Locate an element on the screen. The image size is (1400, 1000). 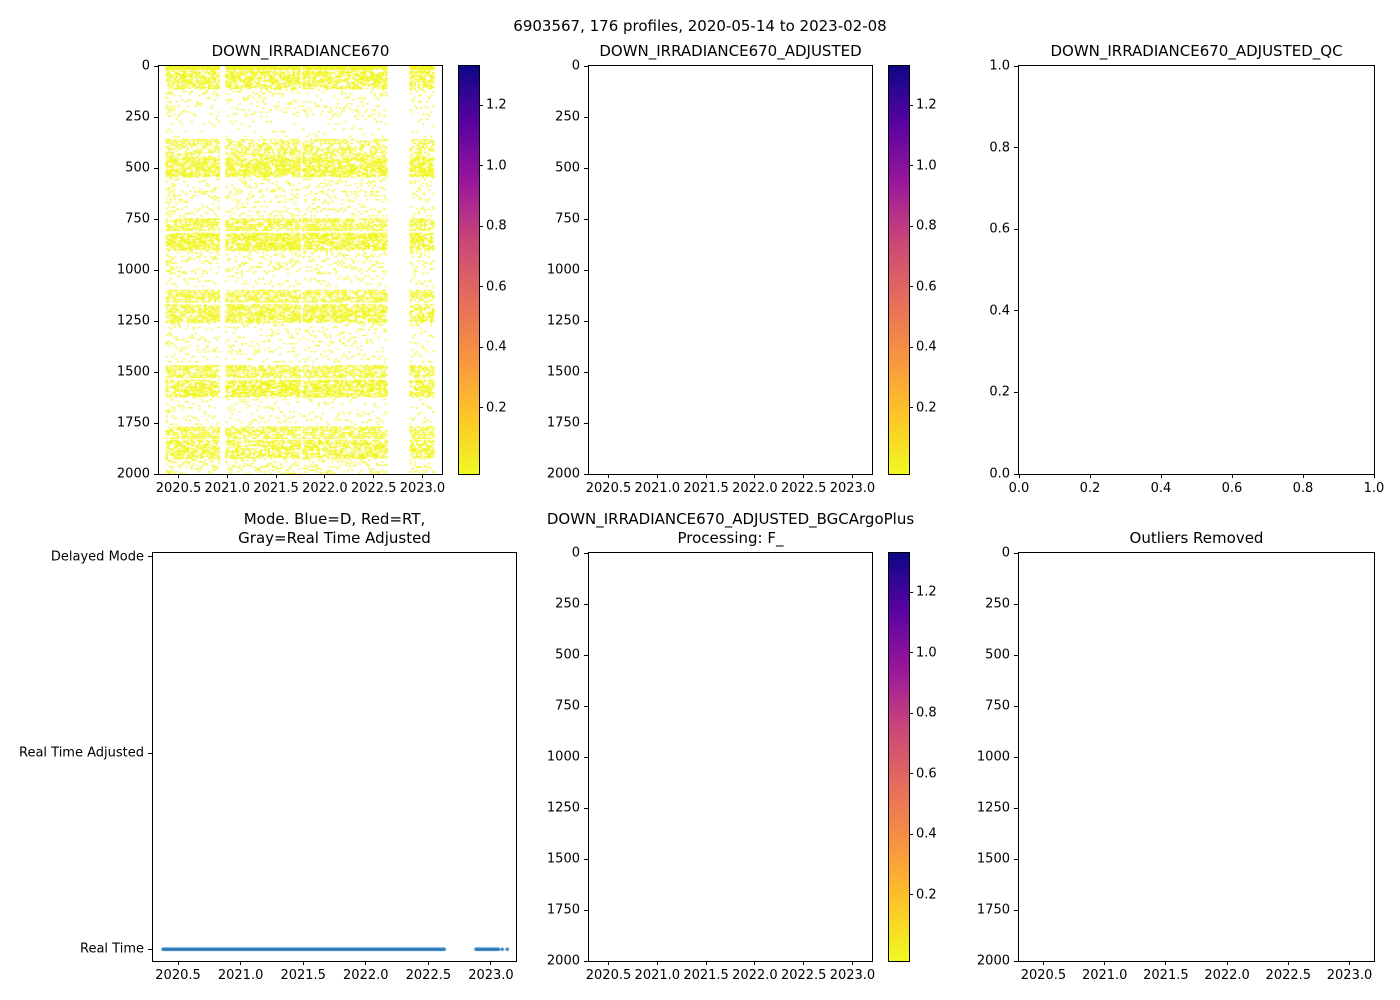
y-tick-label: 1500 is located at coordinates (563, 372).